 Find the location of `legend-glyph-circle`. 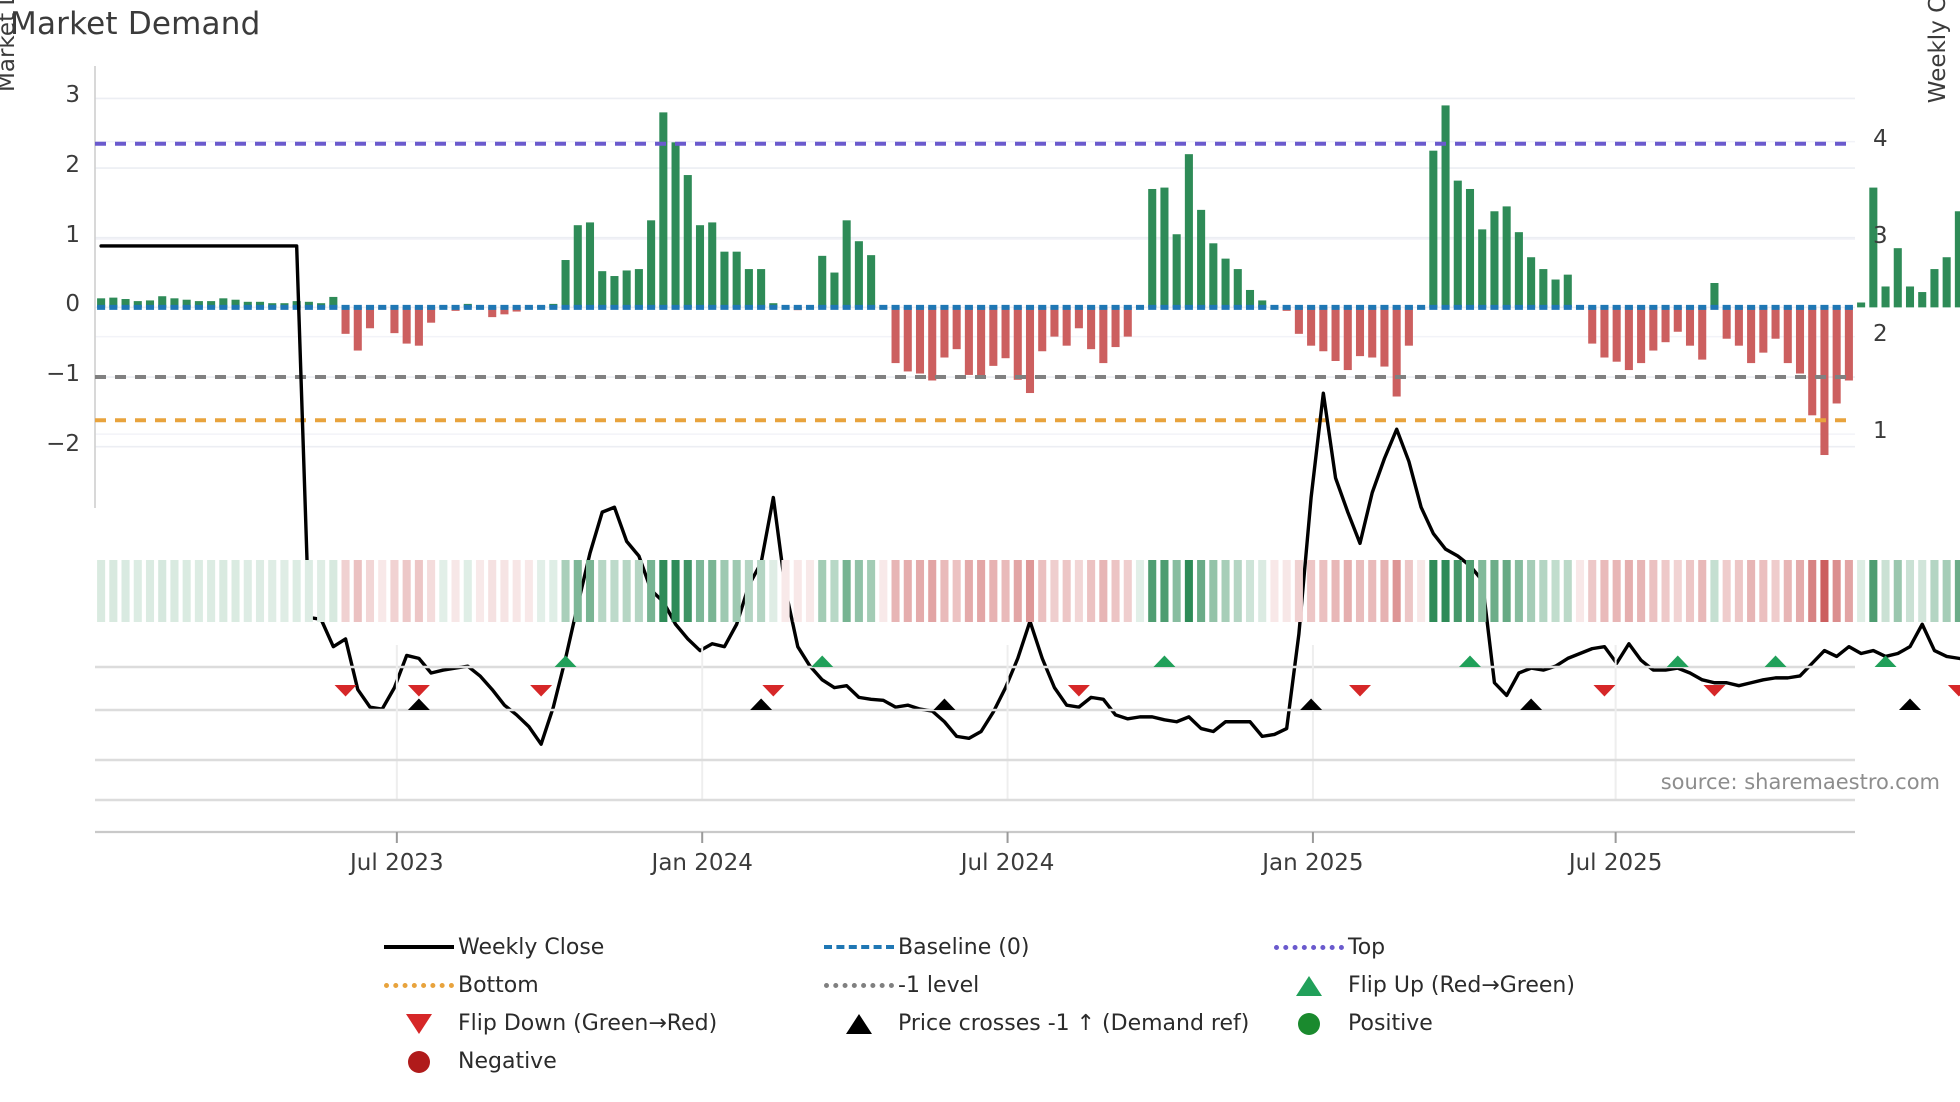

legend-glyph-circle is located at coordinates (1309, 1023).